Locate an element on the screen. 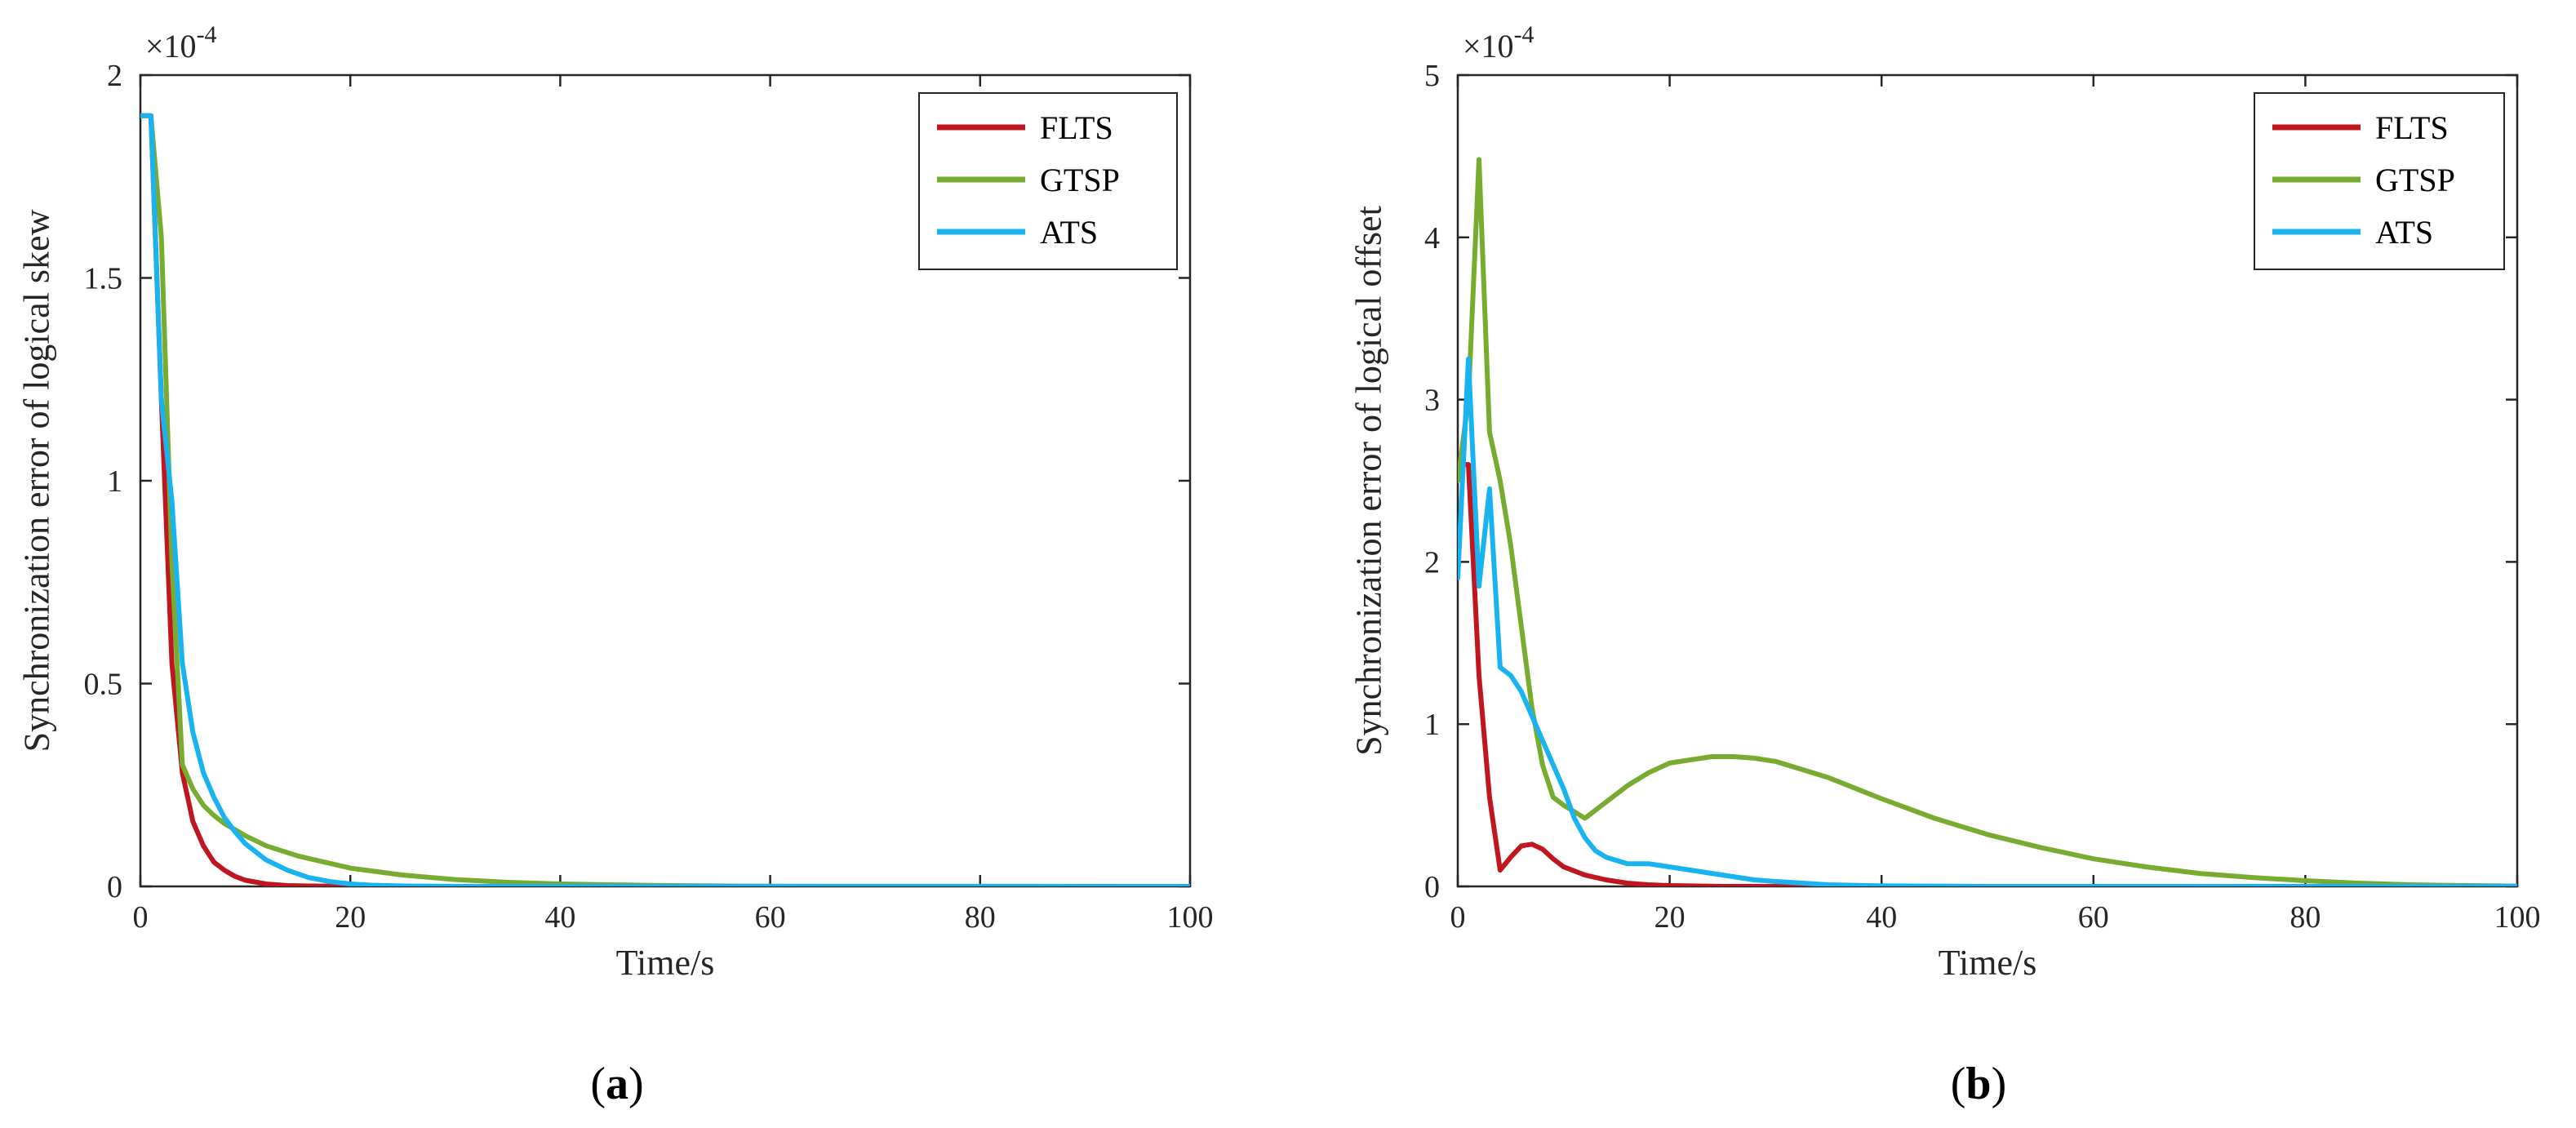  legend-label-flts-b: FLTS is located at coordinates (2412, 127).